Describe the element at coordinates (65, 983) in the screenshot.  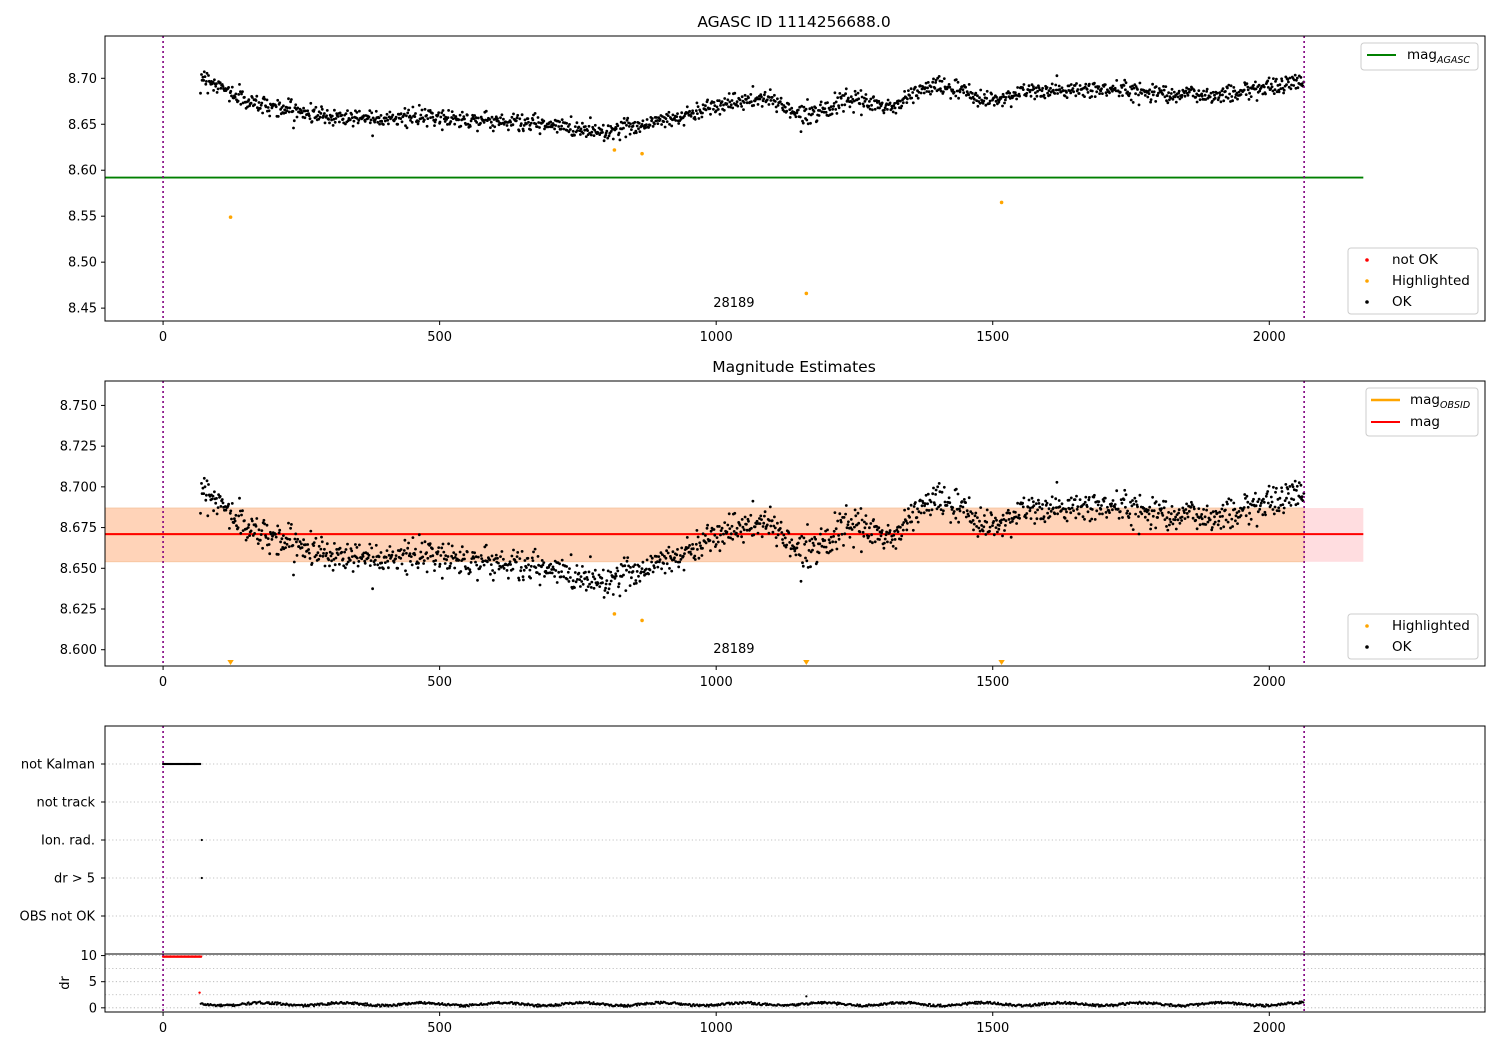
I see `dr-y-axis-label: dr` at that location.